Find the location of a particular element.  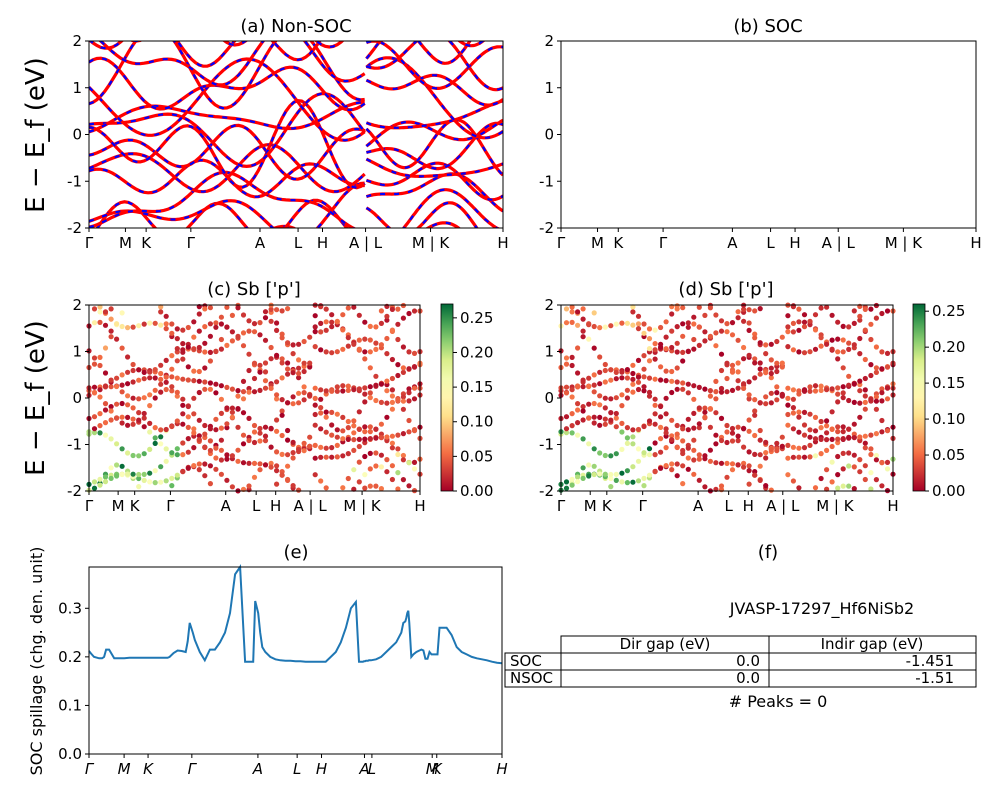

kpath-label: M is located at coordinates (590, 506).